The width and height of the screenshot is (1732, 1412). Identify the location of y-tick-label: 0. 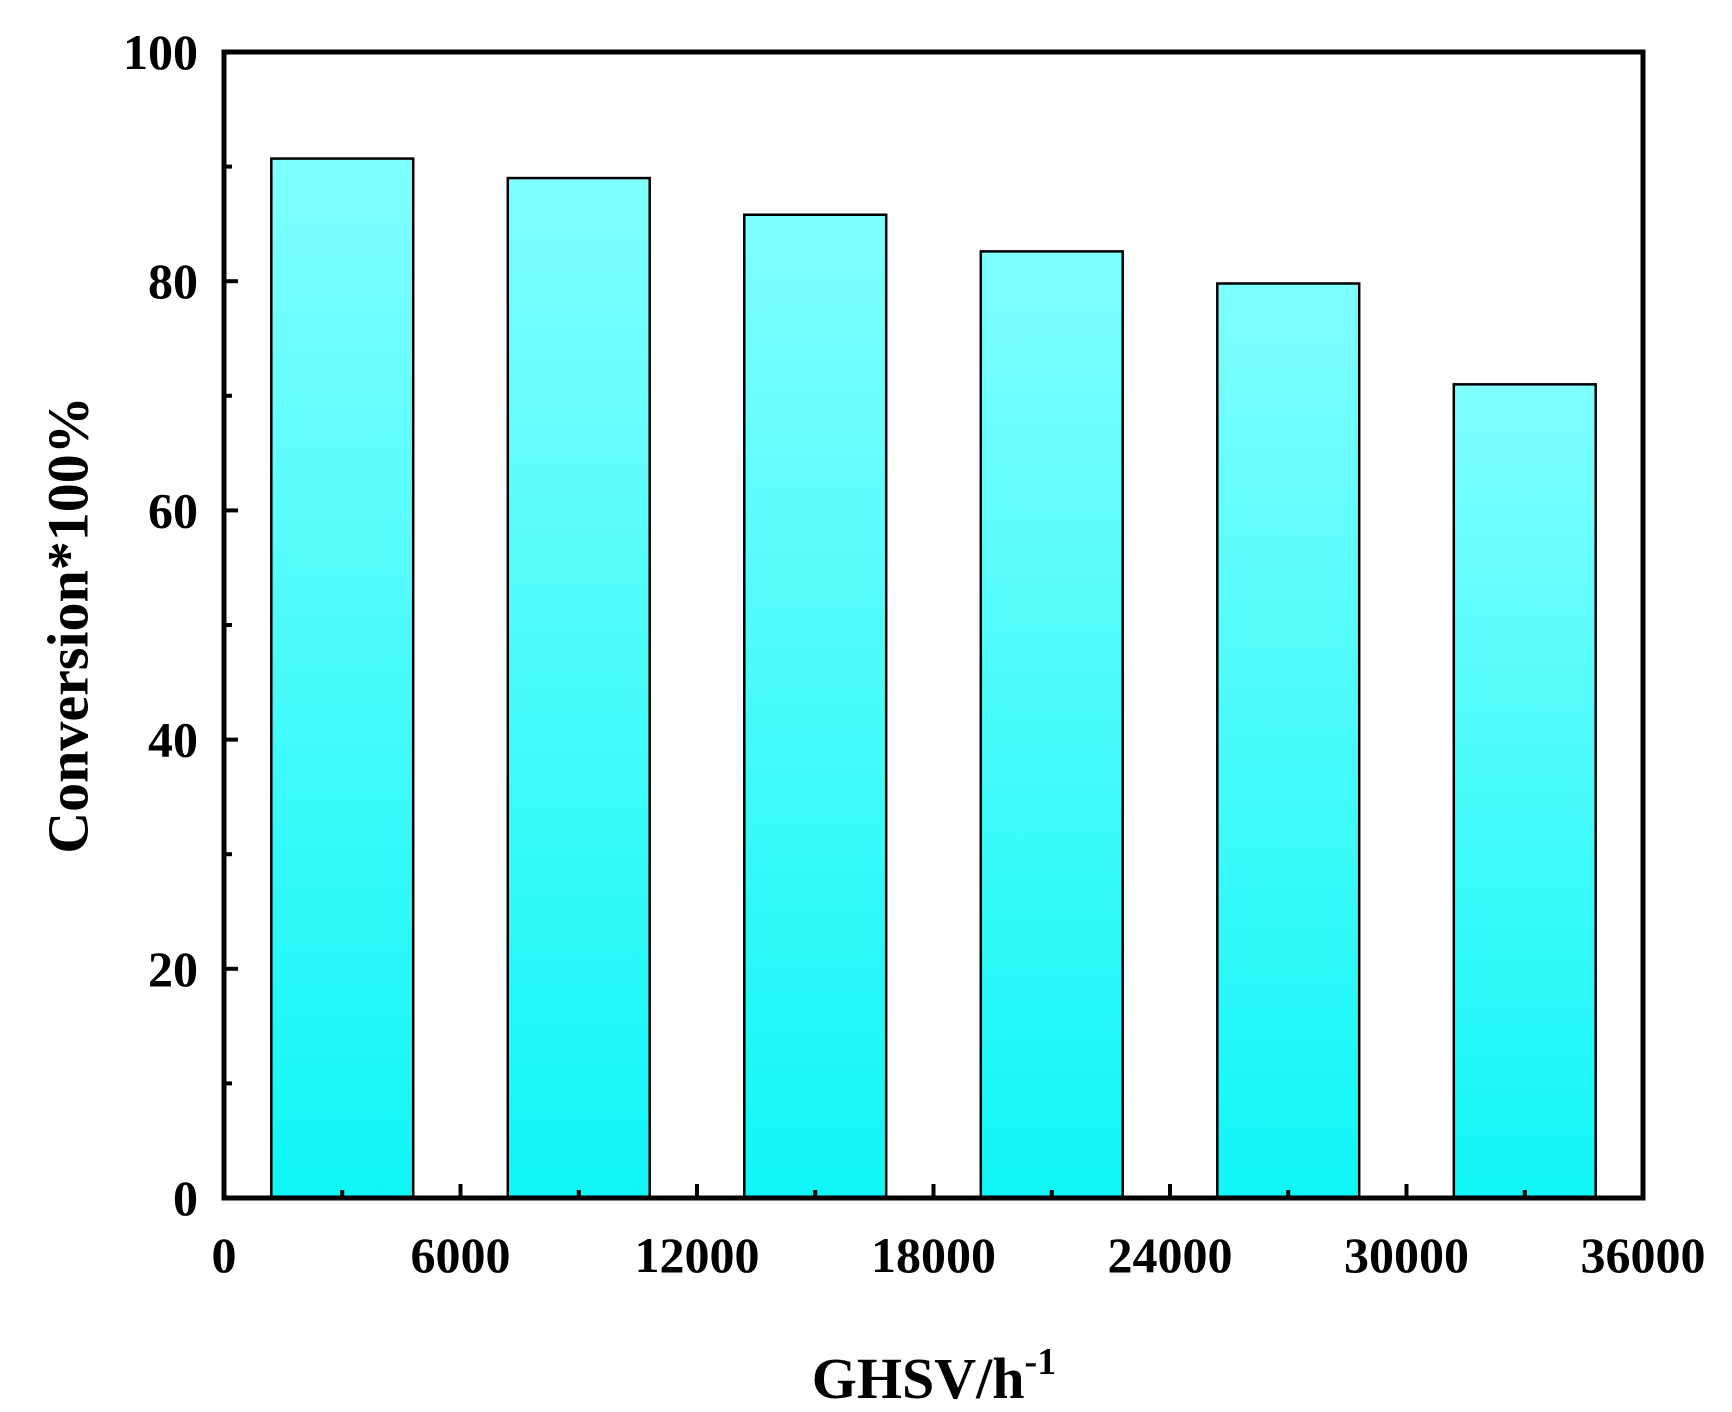
(185, 1198).